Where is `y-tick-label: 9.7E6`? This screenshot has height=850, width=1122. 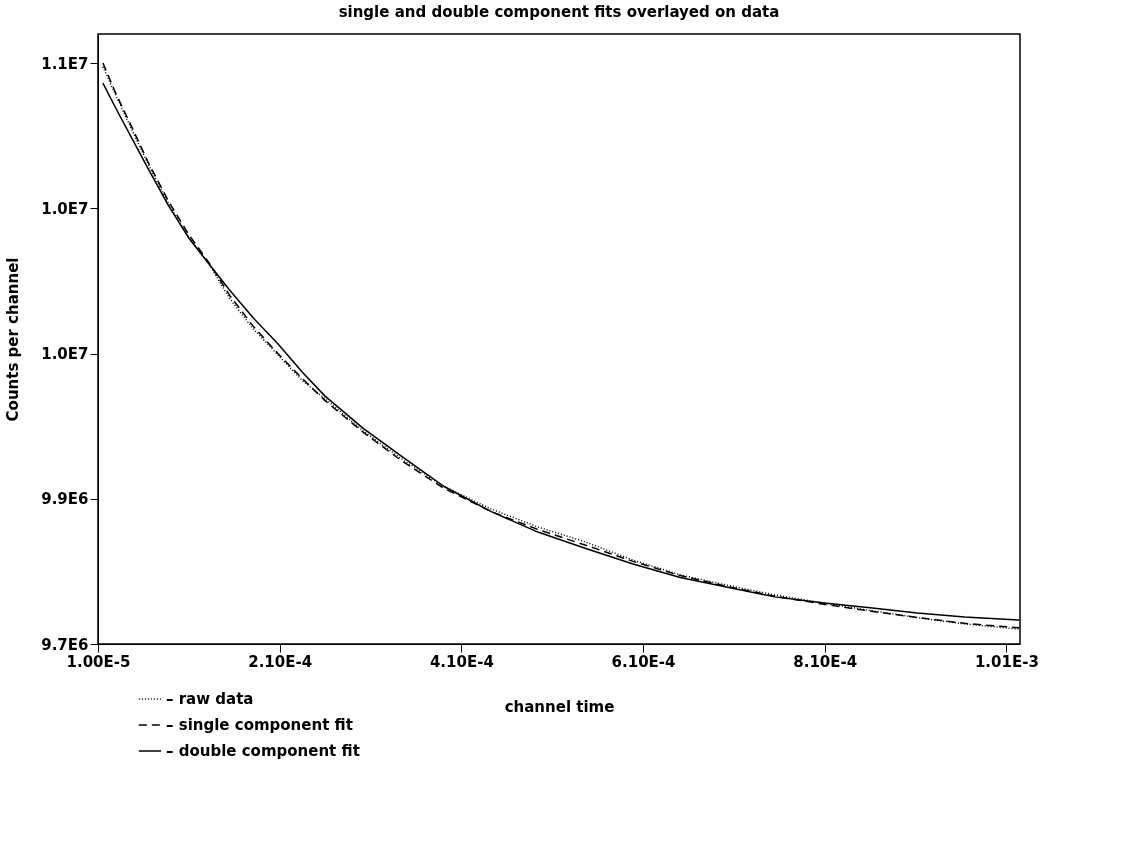
y-tick-label: 9.7E6 is located at coordinates (65, 644).